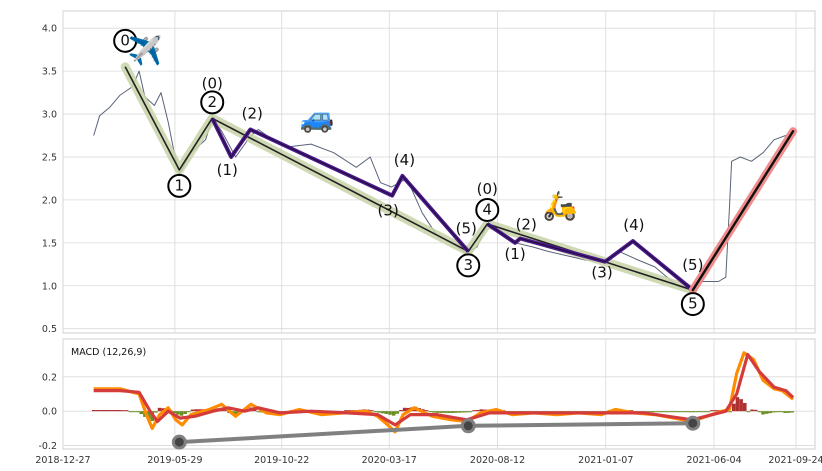 The height and width of the screenshot is (471, 822). Describe the element at coordinates (49, 29) in the screenshot. I see `y-tick-label: 4.0` at that location.